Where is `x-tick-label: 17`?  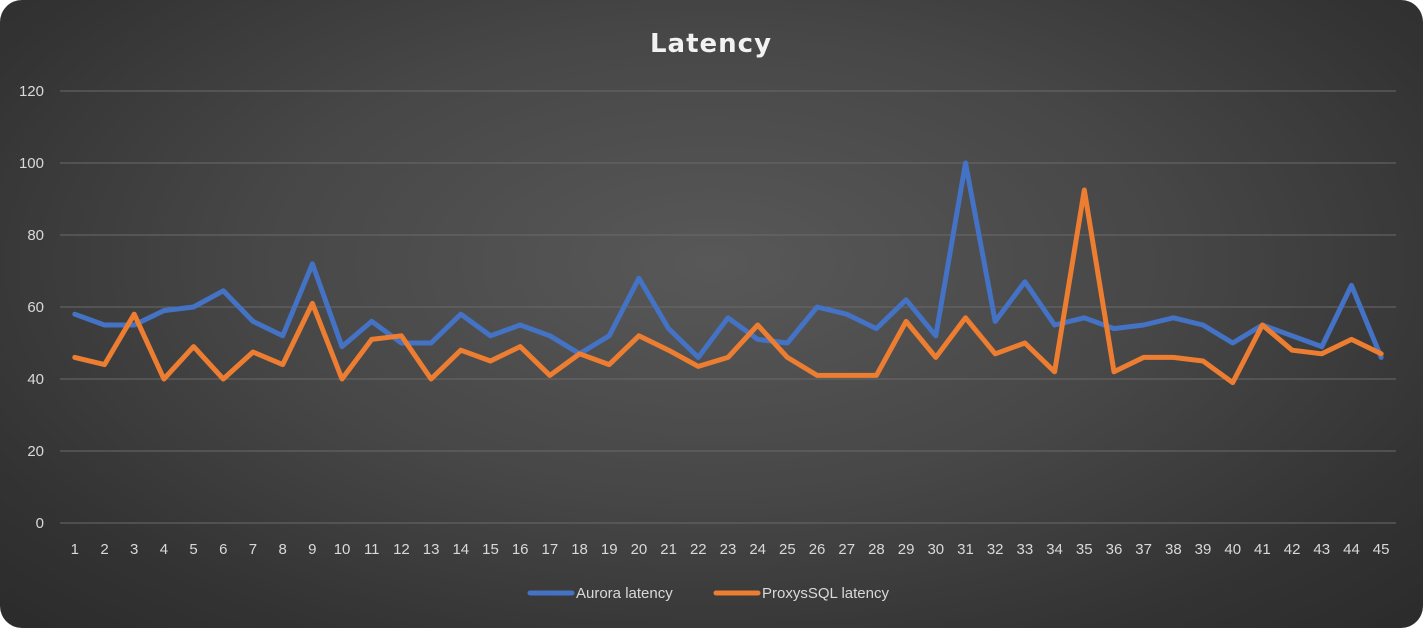 x-tick-label: 17 is located at coordinates (550, 549).